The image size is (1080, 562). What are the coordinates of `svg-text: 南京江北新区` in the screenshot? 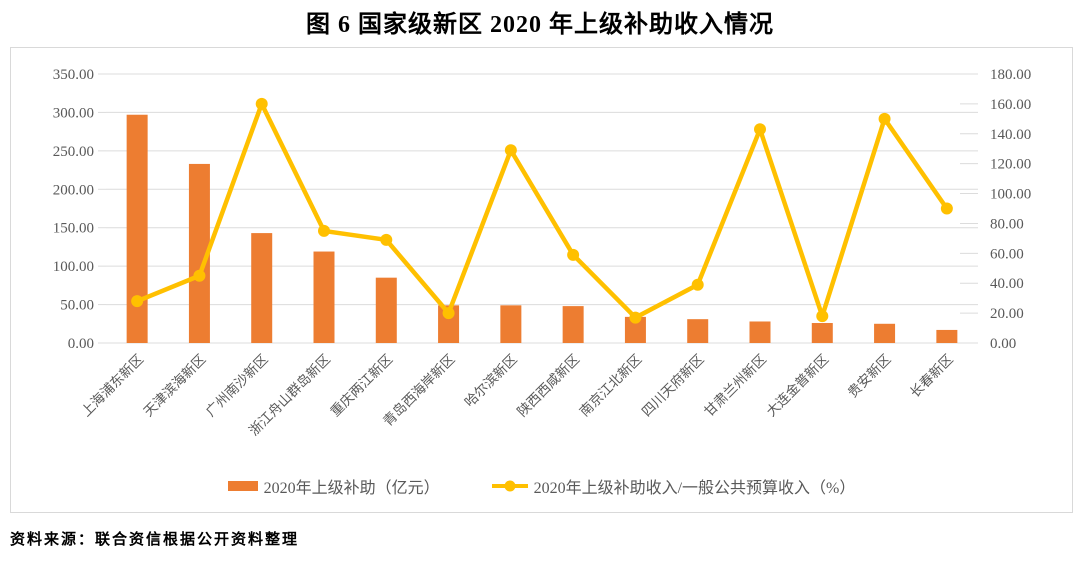 It's located at (611, 386).